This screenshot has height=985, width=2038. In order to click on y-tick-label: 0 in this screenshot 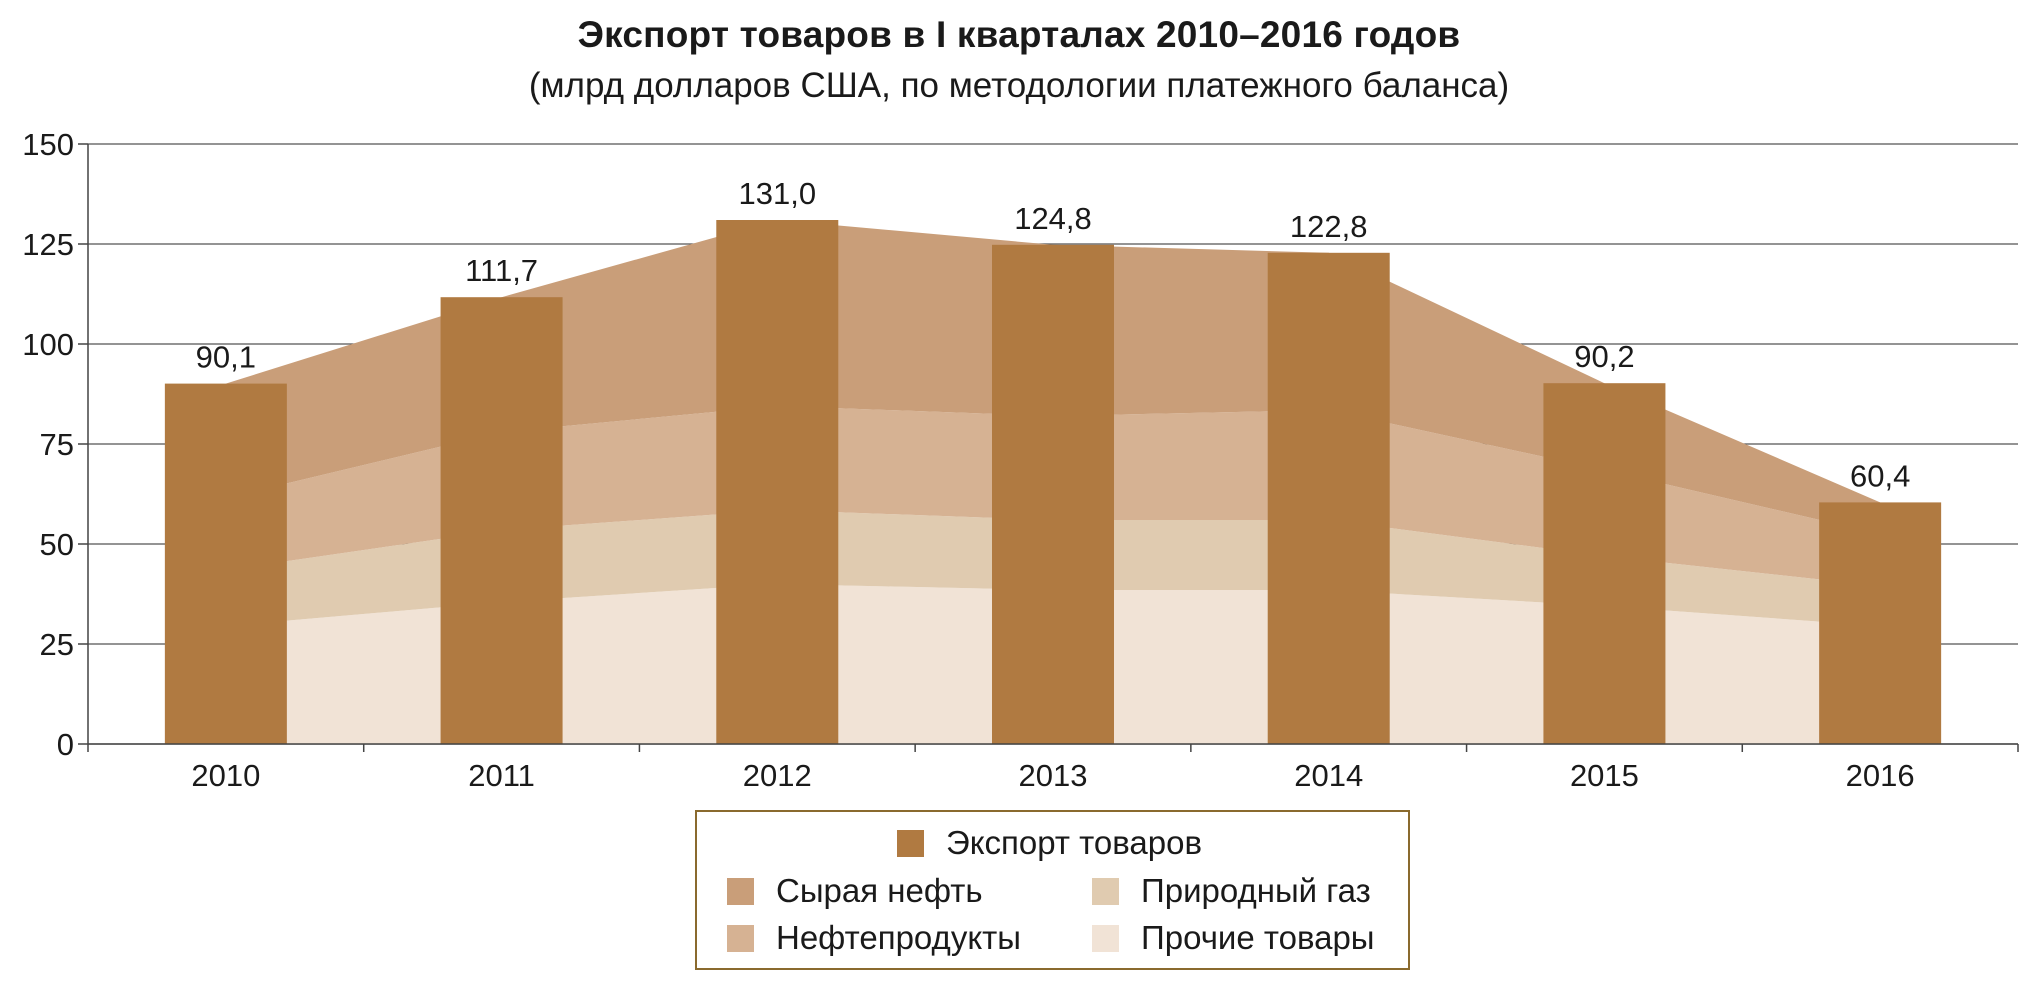, I will do `click(65, 744)`.